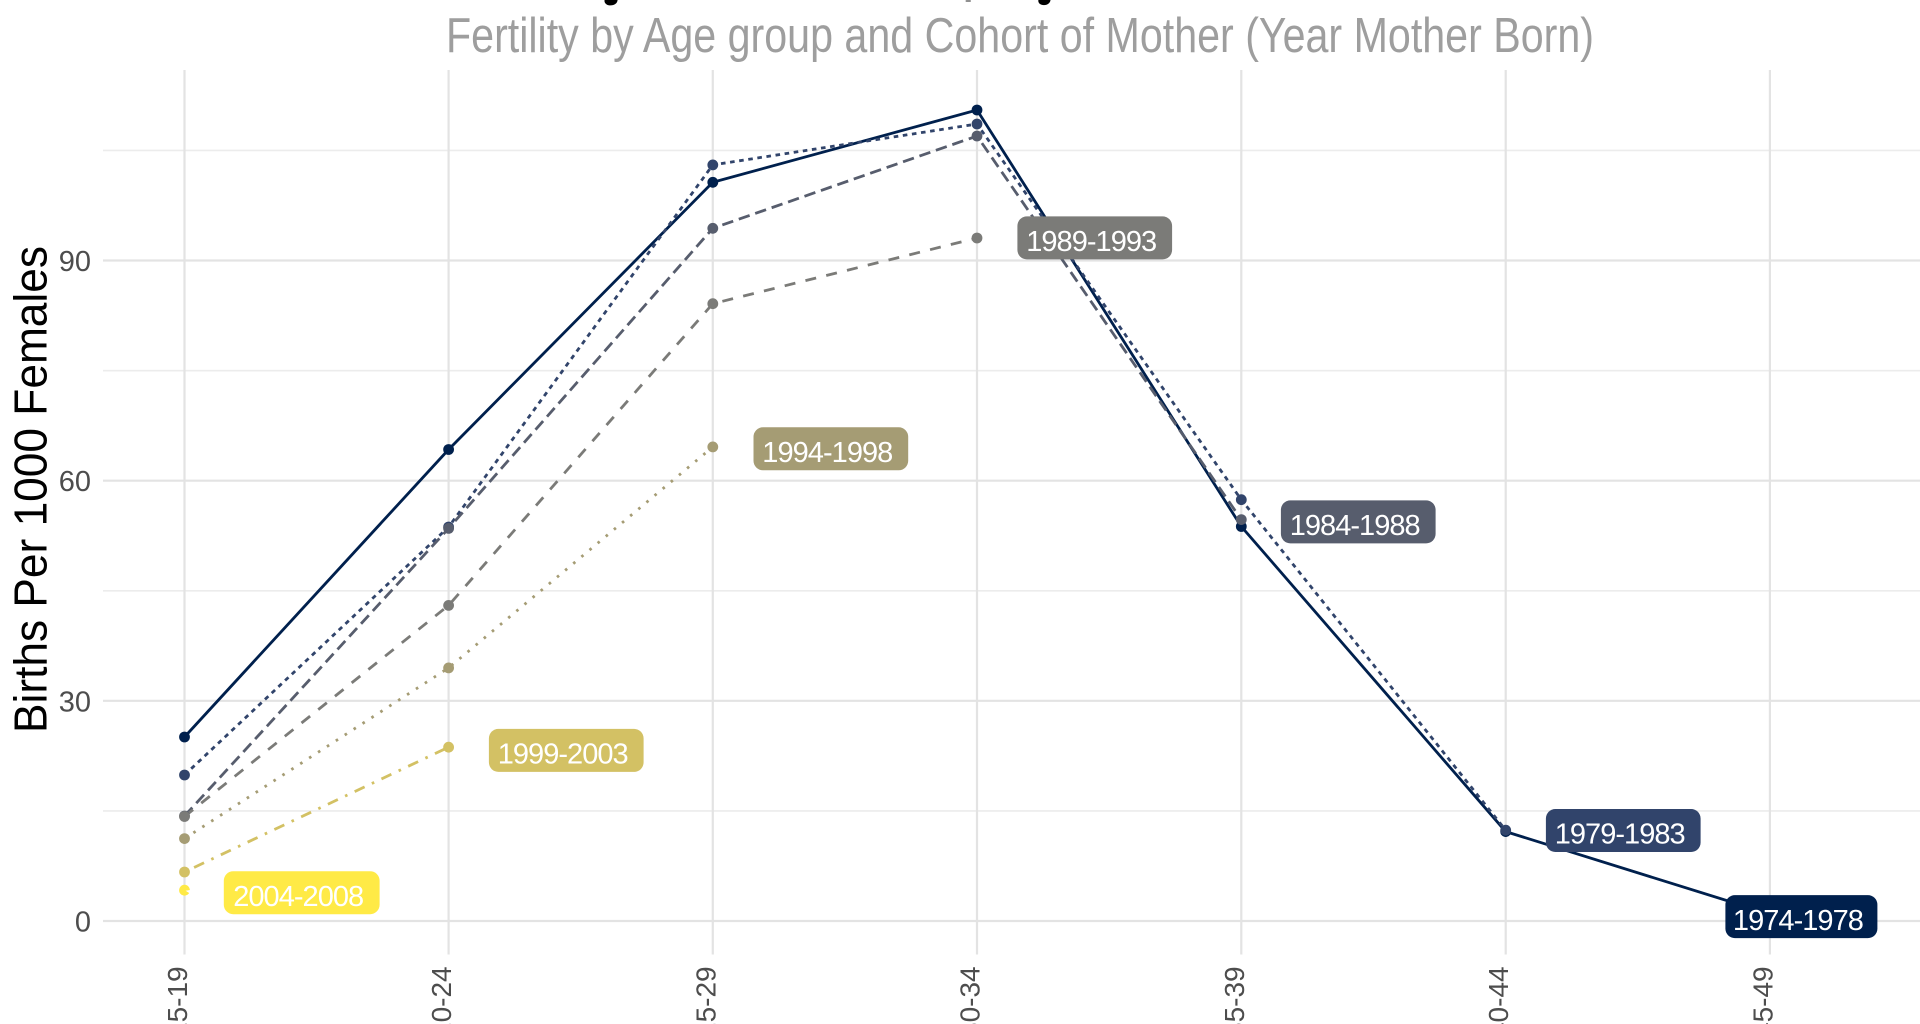 The height and width of the screenshot is (1024, 1920). I want to click on svg-text: 15-19, so click(177, 995).